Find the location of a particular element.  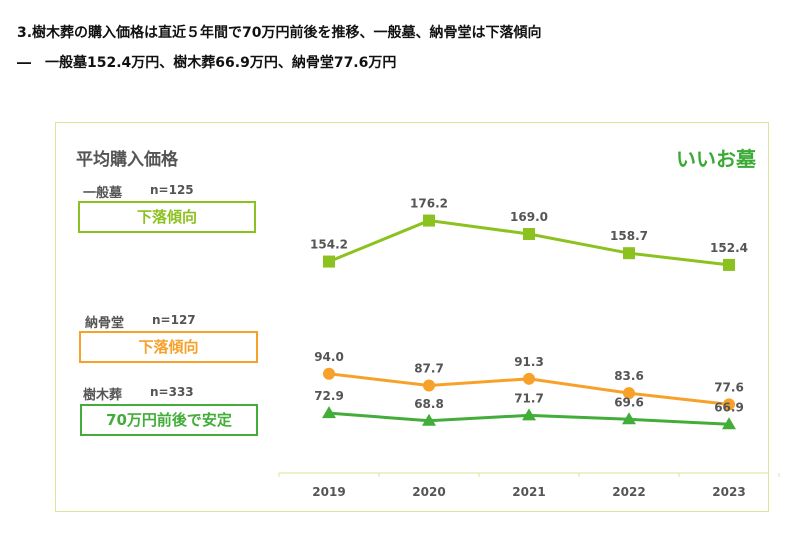

group-n-jumokuso: n=333 is located at coordinates (172, 392).